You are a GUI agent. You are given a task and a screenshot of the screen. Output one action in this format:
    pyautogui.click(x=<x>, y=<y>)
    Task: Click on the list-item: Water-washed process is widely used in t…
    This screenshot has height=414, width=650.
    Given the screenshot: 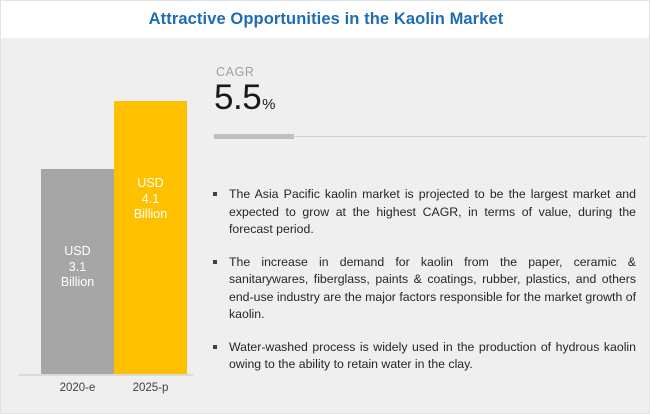 What is the action you would take?
    pyautogui.click(x=424, y=356)
    